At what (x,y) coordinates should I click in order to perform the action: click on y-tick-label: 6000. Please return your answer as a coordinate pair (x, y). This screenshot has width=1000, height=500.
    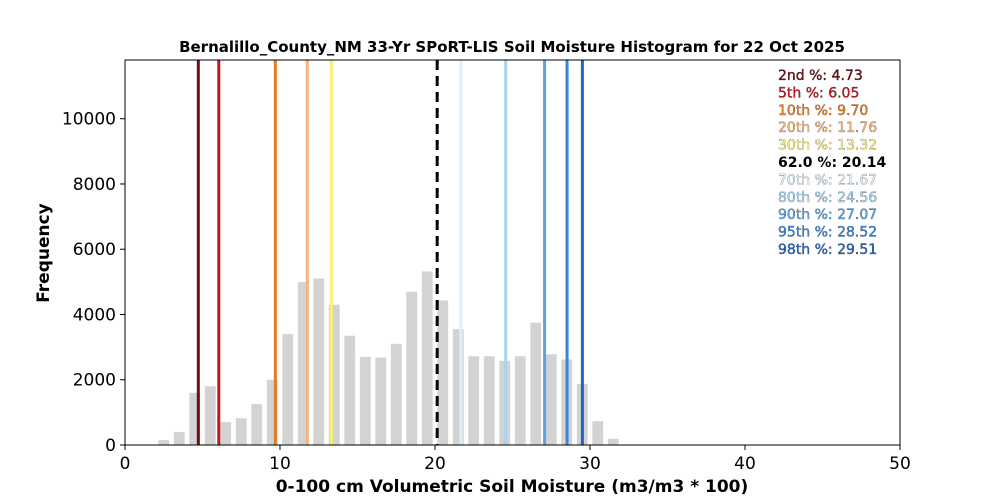
    Looking at the image, I should click on (94, 250).